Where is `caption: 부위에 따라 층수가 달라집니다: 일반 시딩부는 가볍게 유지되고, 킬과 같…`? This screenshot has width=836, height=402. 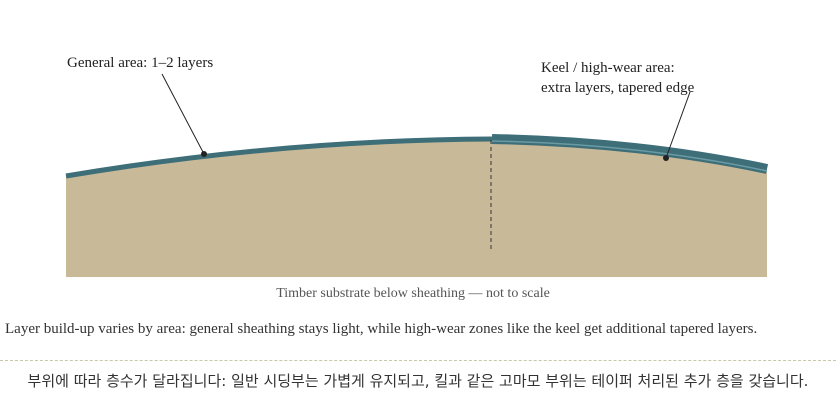 caption: 부위에 따라 층수가 달라집니다: 일반 시딩부는 가볍게 유지되고, 킬과 같… is located at coordinates (418, 381).